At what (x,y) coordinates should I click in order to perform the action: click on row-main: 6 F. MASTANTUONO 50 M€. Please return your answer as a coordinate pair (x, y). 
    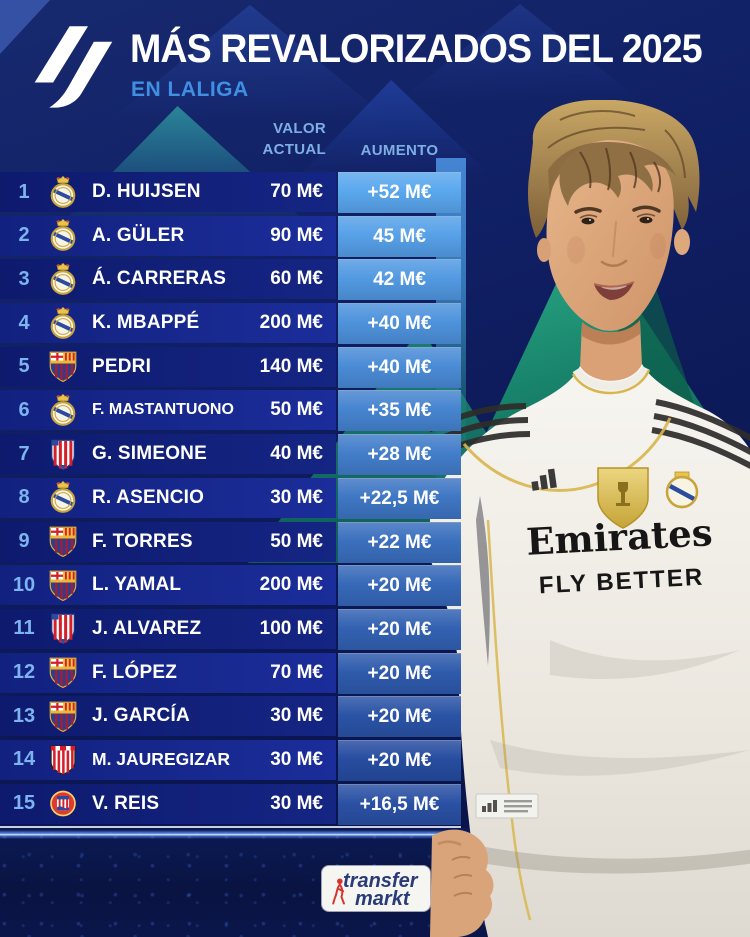
    Looking at the image, I should click on (168, 410).